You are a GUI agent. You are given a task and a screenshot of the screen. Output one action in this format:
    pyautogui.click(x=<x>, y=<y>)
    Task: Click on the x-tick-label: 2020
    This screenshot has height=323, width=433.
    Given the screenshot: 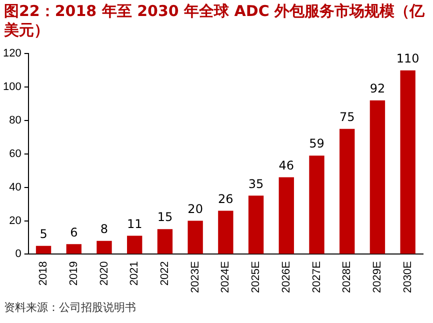 What is the action you would take?
    pyautogui.click(x=104, y=273)
    